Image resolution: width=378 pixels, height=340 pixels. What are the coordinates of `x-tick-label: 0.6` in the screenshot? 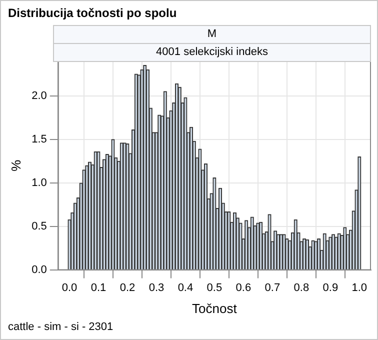 It's located at (244, 288).